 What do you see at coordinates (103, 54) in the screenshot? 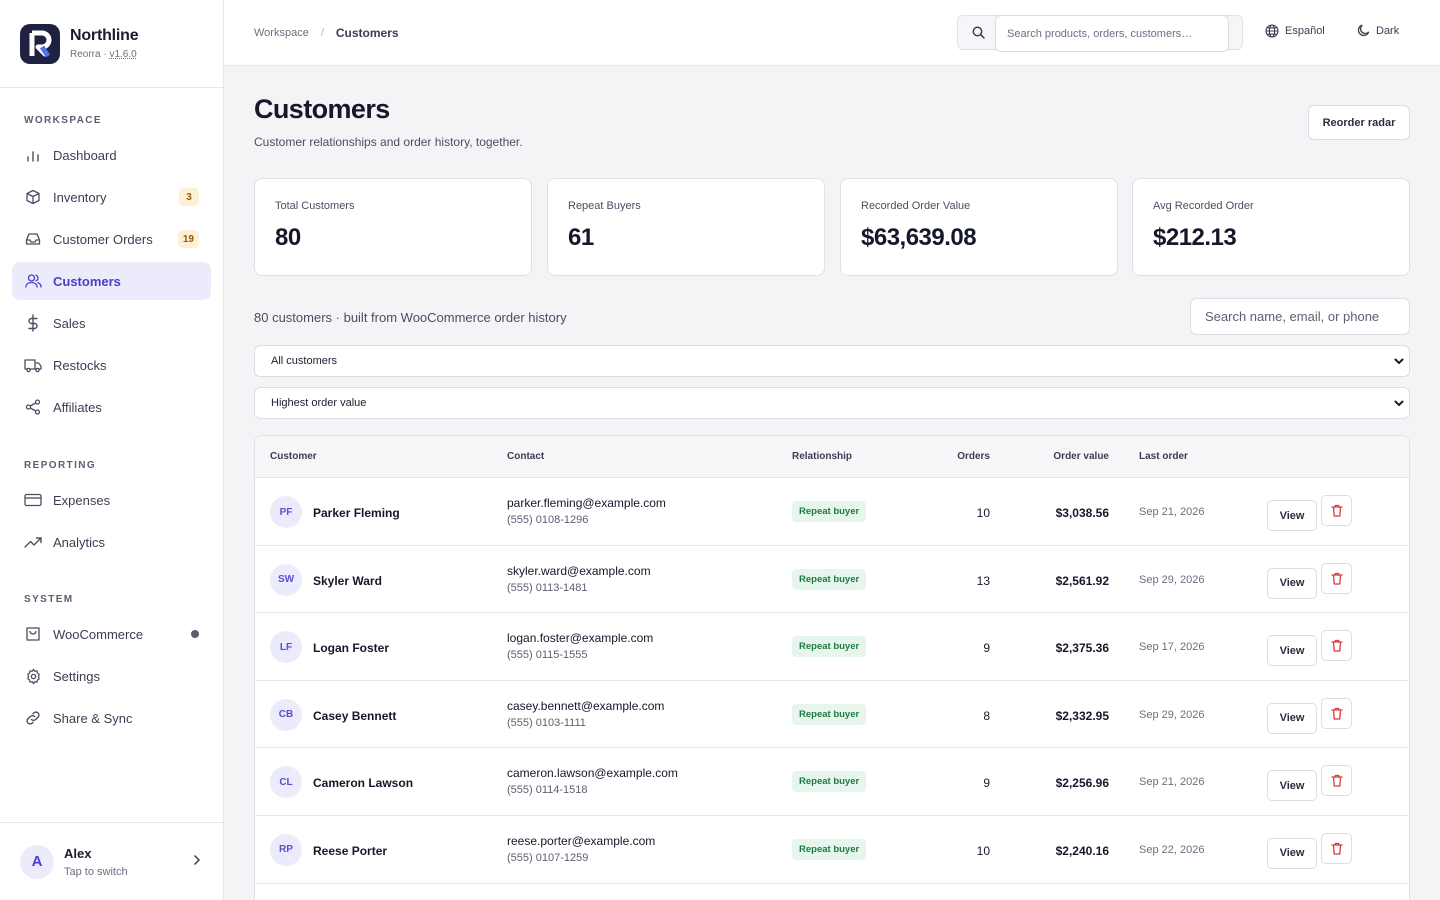
I see `brand-subtitle: Reorra · v1.6.0` at bounding box center [103, 54].